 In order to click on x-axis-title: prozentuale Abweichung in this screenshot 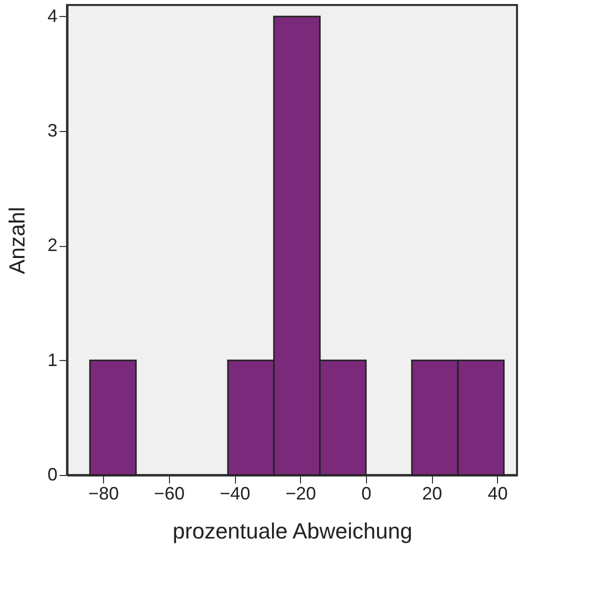, I will do `click(292, 531)`.